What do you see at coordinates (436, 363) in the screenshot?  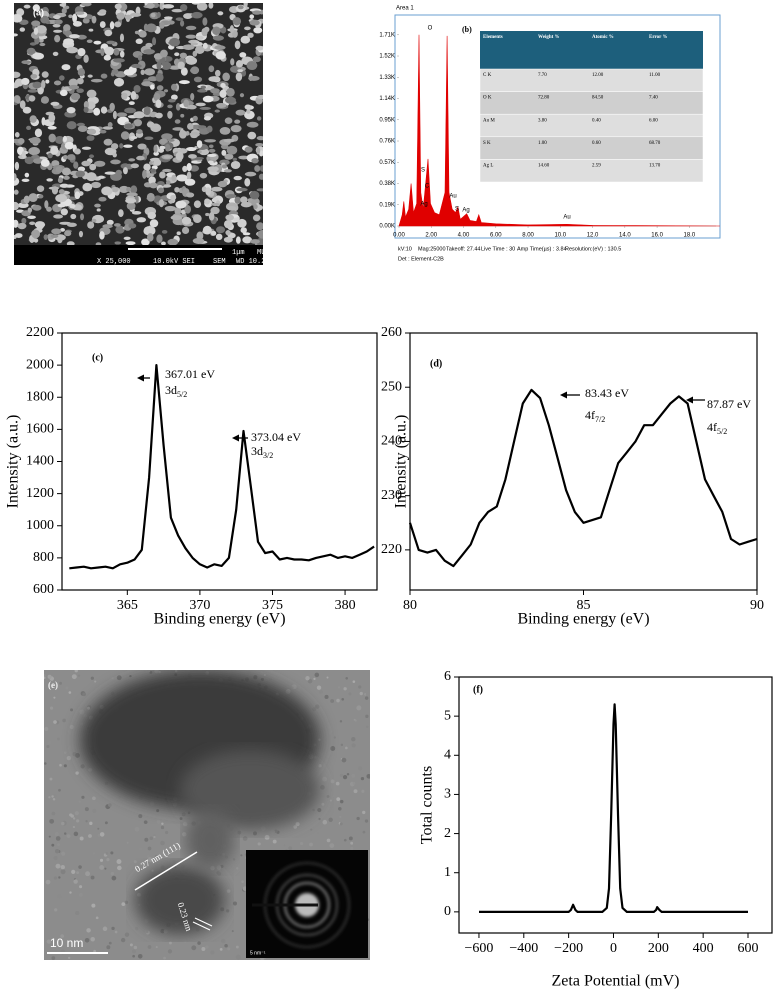 I see `panel-label: (d)` at bounding box center [436, 363].